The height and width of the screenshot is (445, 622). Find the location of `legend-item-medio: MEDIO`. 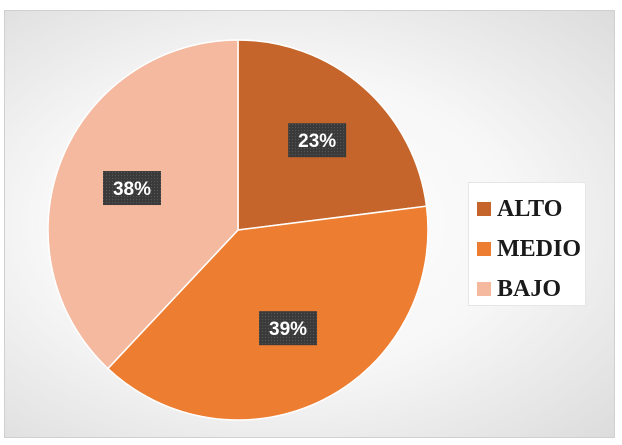

legend-item-medio: MEDIO is located at coordinates (531, 249).